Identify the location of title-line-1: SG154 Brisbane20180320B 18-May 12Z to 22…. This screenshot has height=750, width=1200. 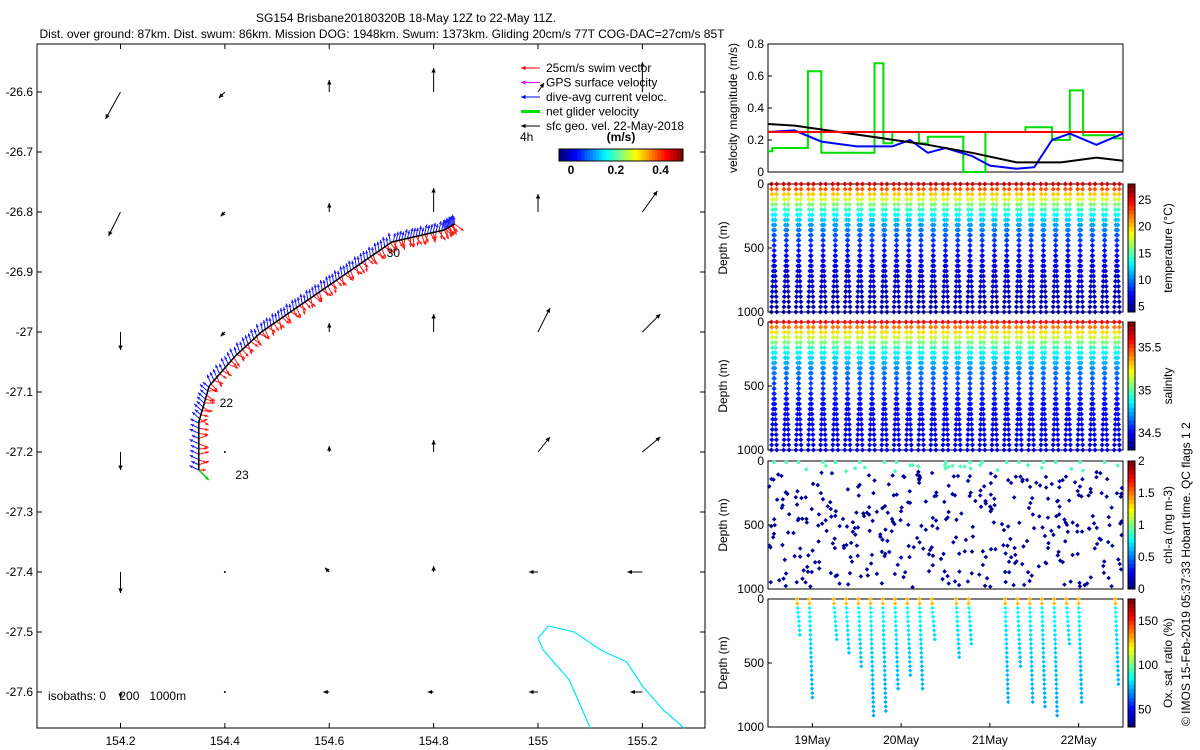
(406, 18).